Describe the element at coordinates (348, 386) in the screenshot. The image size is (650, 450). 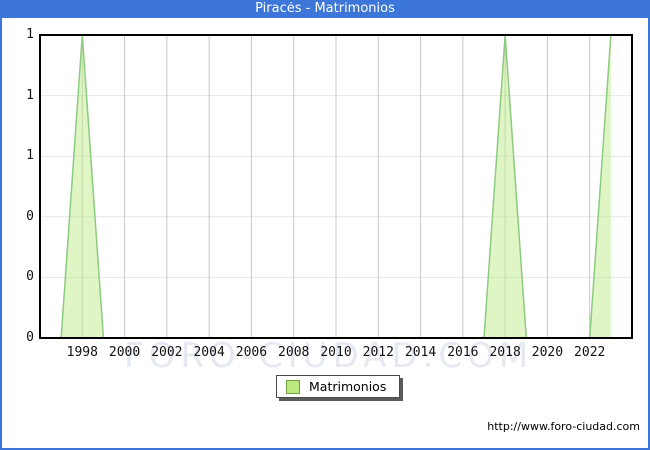
I see `legend-label: Matrimonios` at that location.